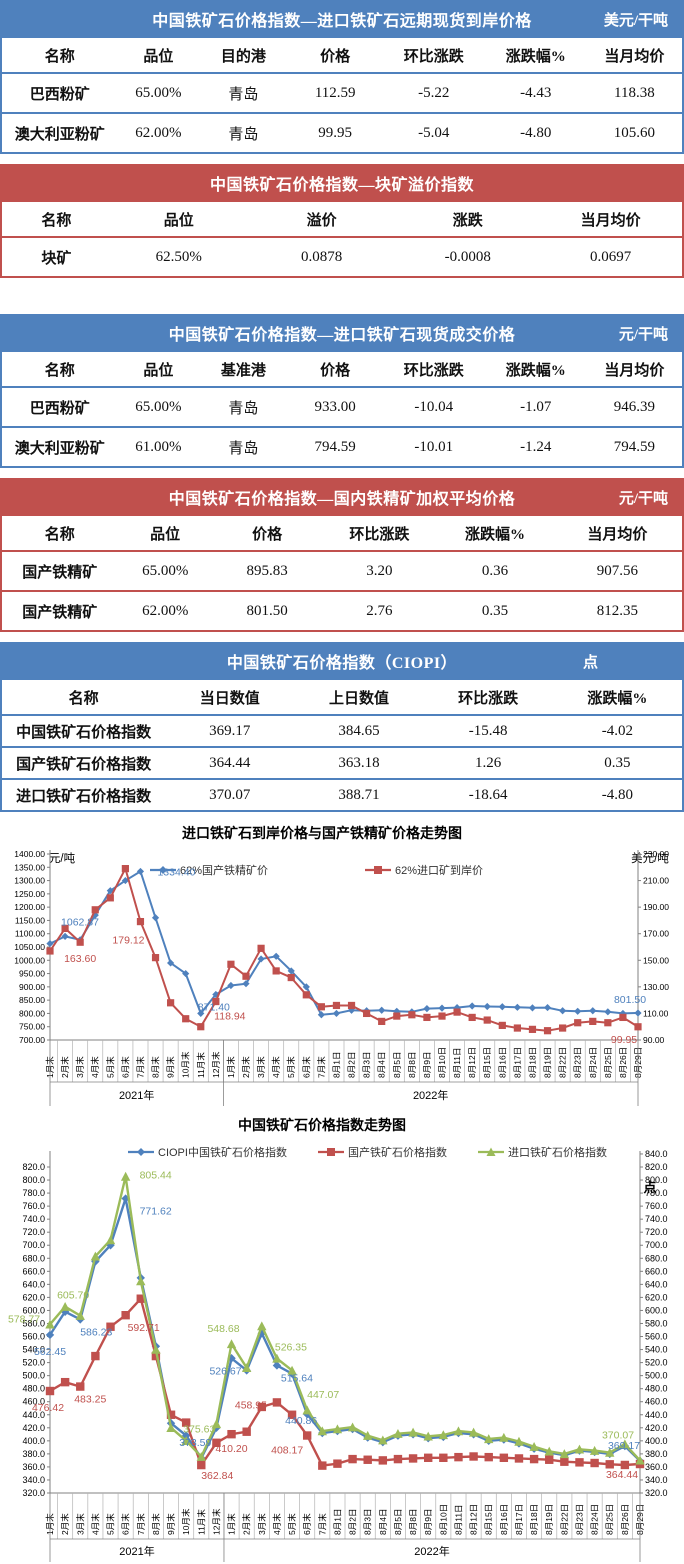  Describe the element at coordinates (84, 764) in the screenshot. I see `row-name-cell: 国产铁矿石价格指数` at that location.